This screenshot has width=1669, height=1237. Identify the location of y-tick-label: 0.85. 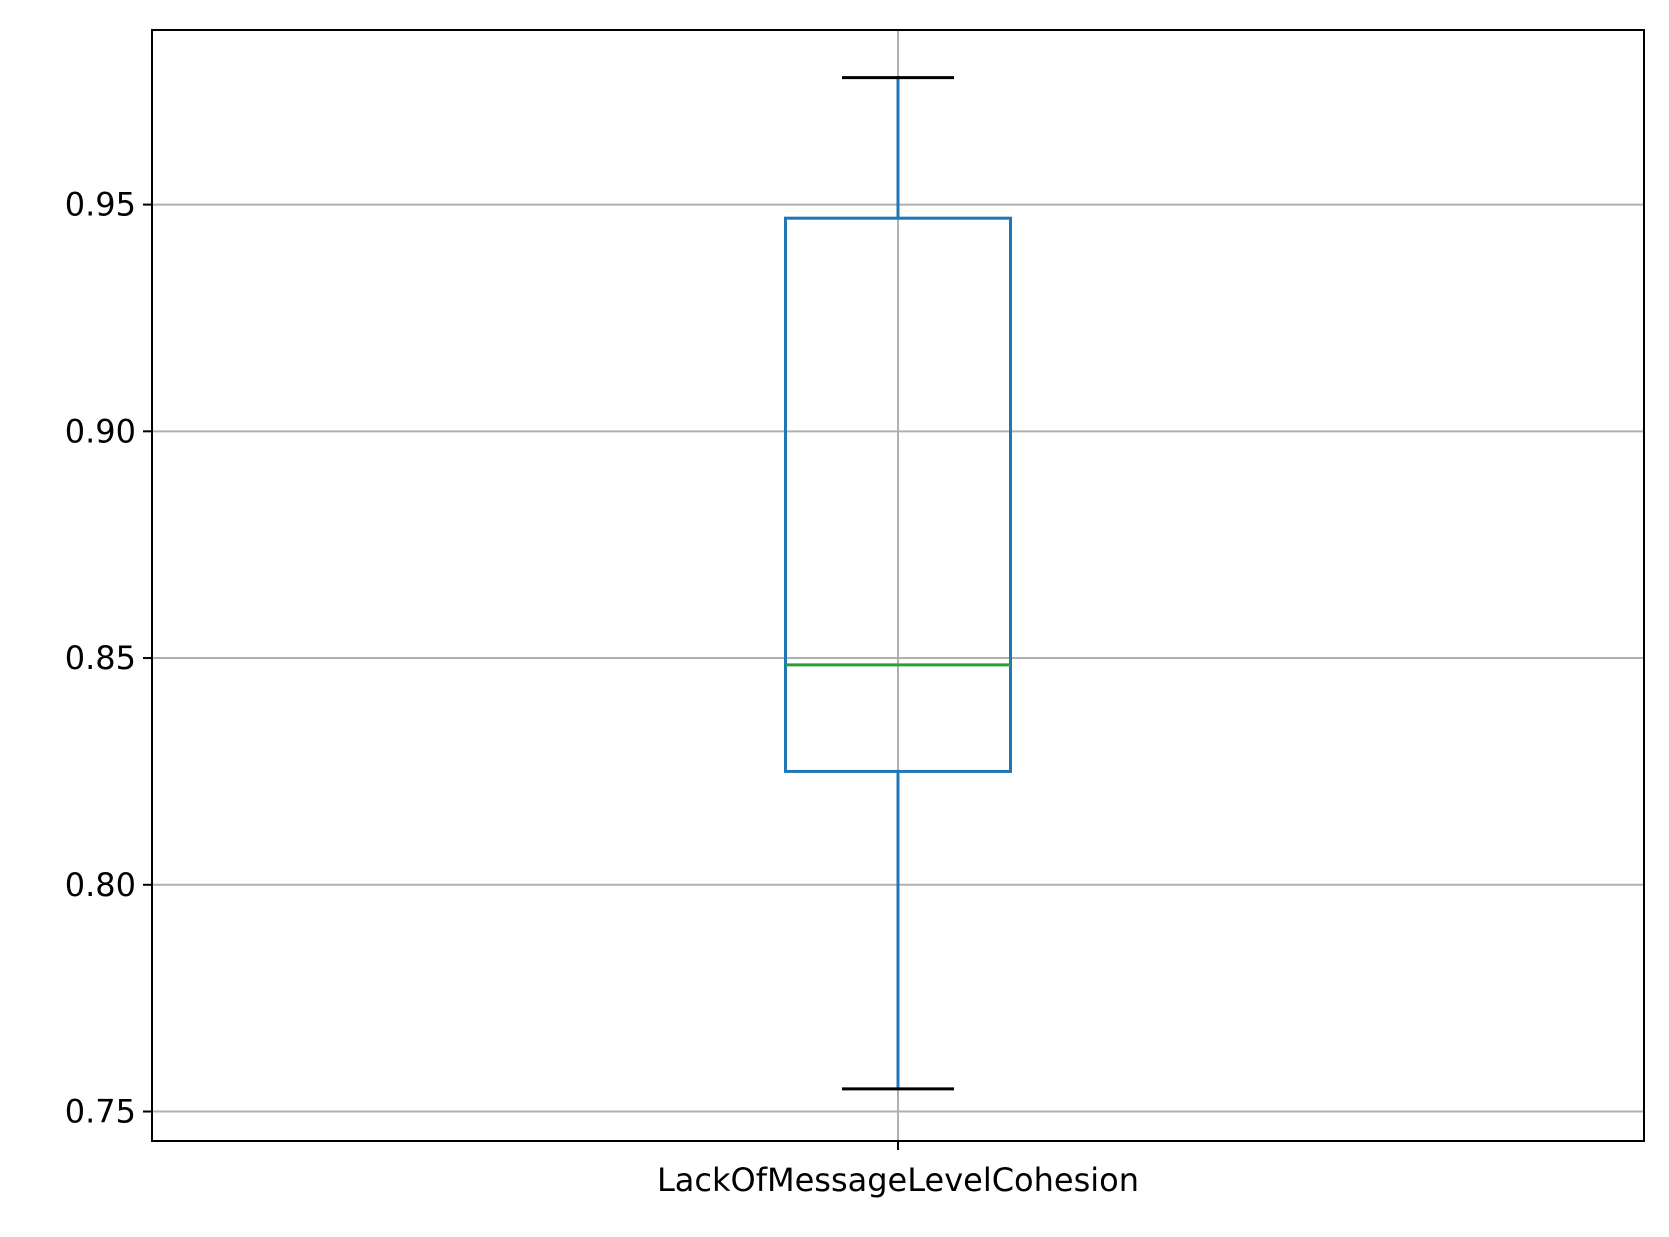
(100, 658).